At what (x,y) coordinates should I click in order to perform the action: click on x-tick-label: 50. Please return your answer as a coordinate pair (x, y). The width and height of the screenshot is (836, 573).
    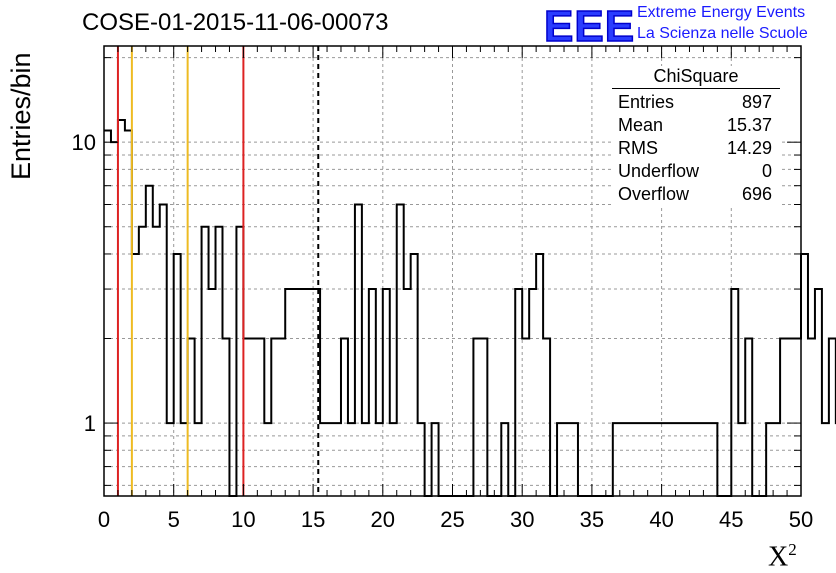
    Looking at the image, I should click on (801, 519).